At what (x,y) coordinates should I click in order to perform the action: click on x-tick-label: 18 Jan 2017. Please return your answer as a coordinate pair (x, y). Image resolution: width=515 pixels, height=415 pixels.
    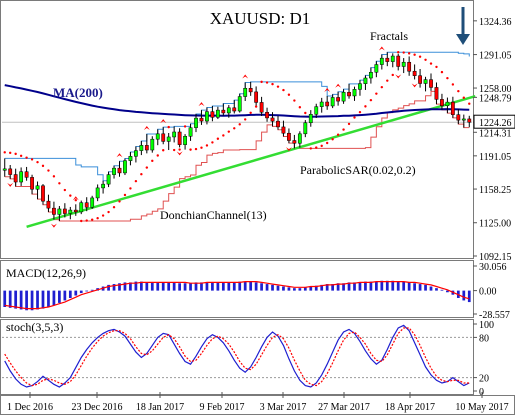
    Looking at the image, I should click on (160, 407).